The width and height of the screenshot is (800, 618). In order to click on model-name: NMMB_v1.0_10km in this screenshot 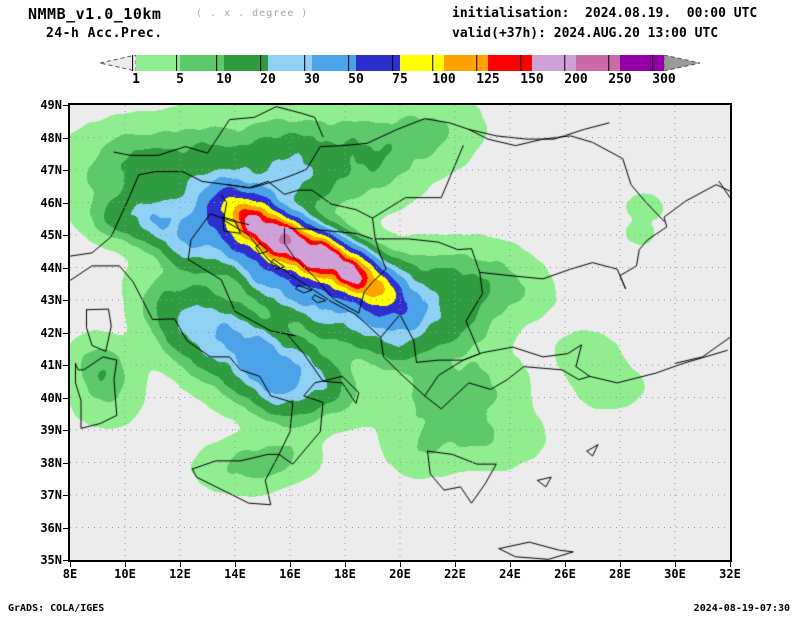, I will do `click(95, 14)`.